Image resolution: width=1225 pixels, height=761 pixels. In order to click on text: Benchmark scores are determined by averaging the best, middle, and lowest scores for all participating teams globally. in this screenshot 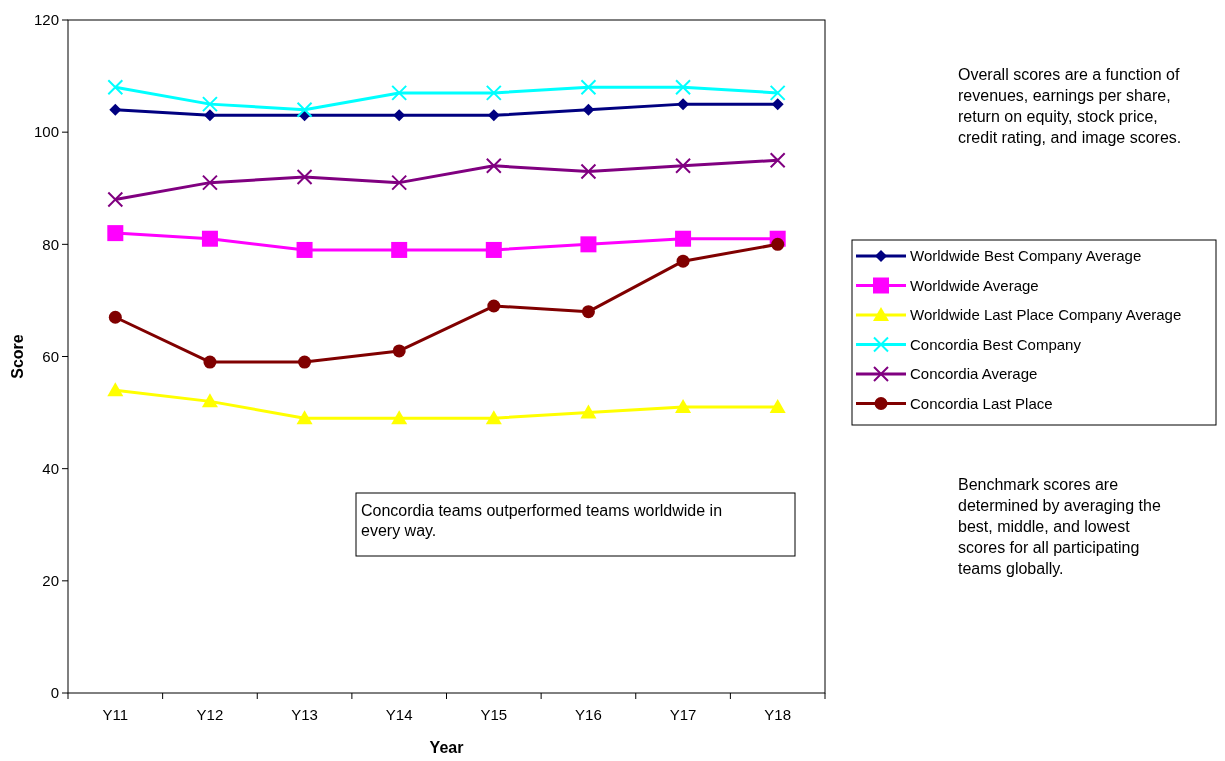, I will do `click(1059, 526)`.